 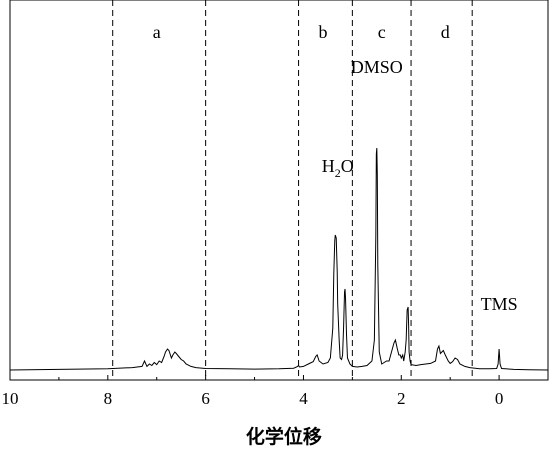 What do you see at coordinates (303, 398) in the screenshot?
I see `x-tick-label: 4` at bounding box center [303, 398].